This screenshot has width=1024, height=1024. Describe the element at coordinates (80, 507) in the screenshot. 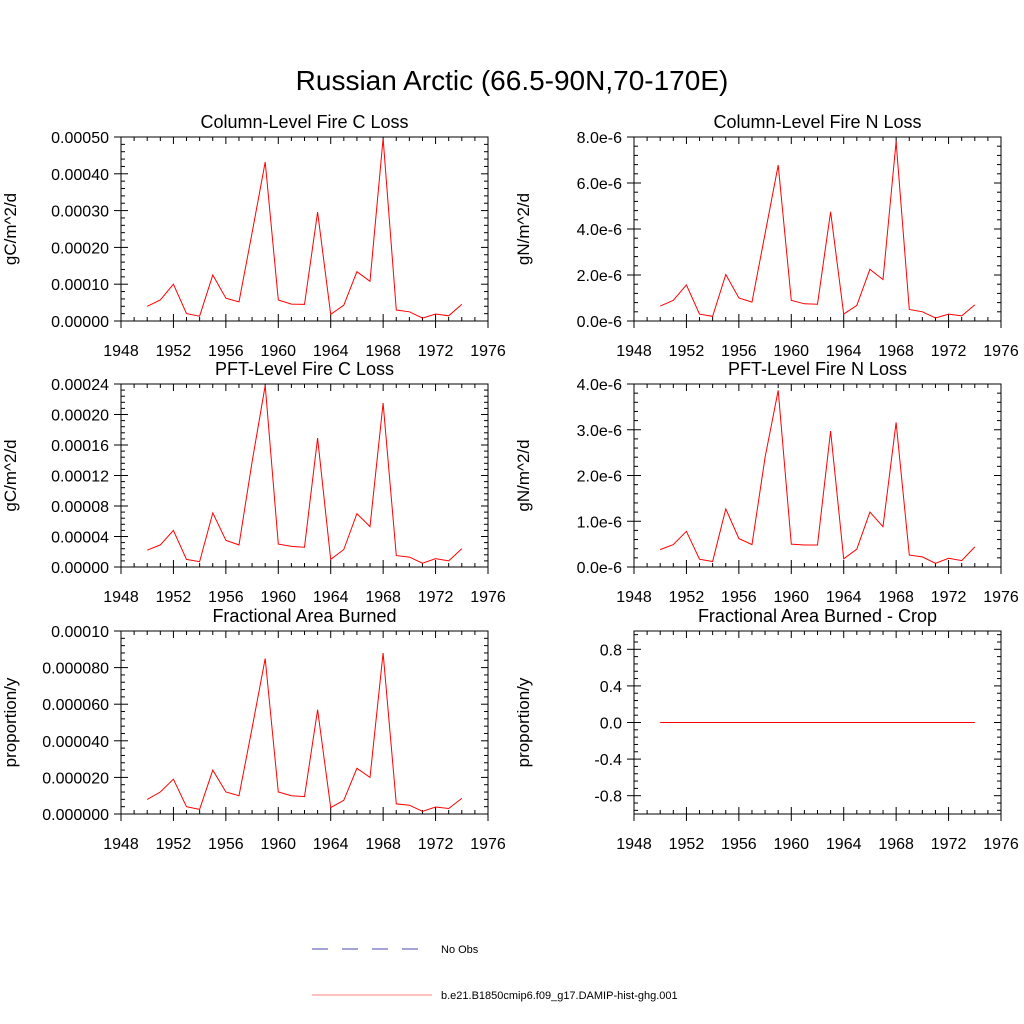

I see `y-tick-label: 0.00008` at that location.